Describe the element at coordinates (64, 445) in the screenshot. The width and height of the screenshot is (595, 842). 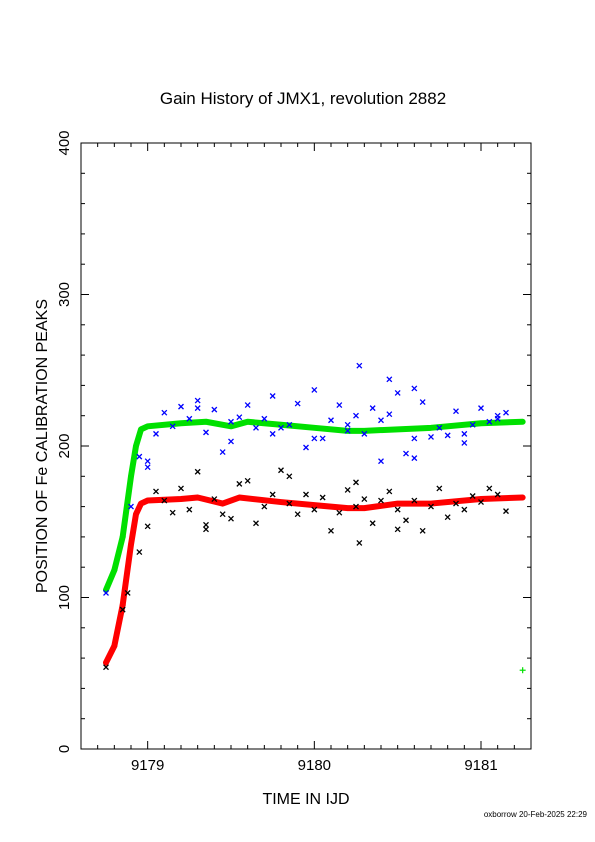
I see `y-tick-label: 200` at that location.